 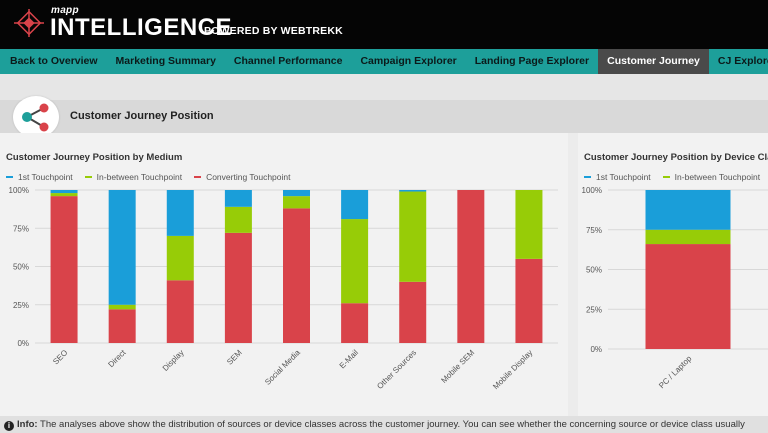 I want to click on legend-swatch-between, so click(x=88, y=177).